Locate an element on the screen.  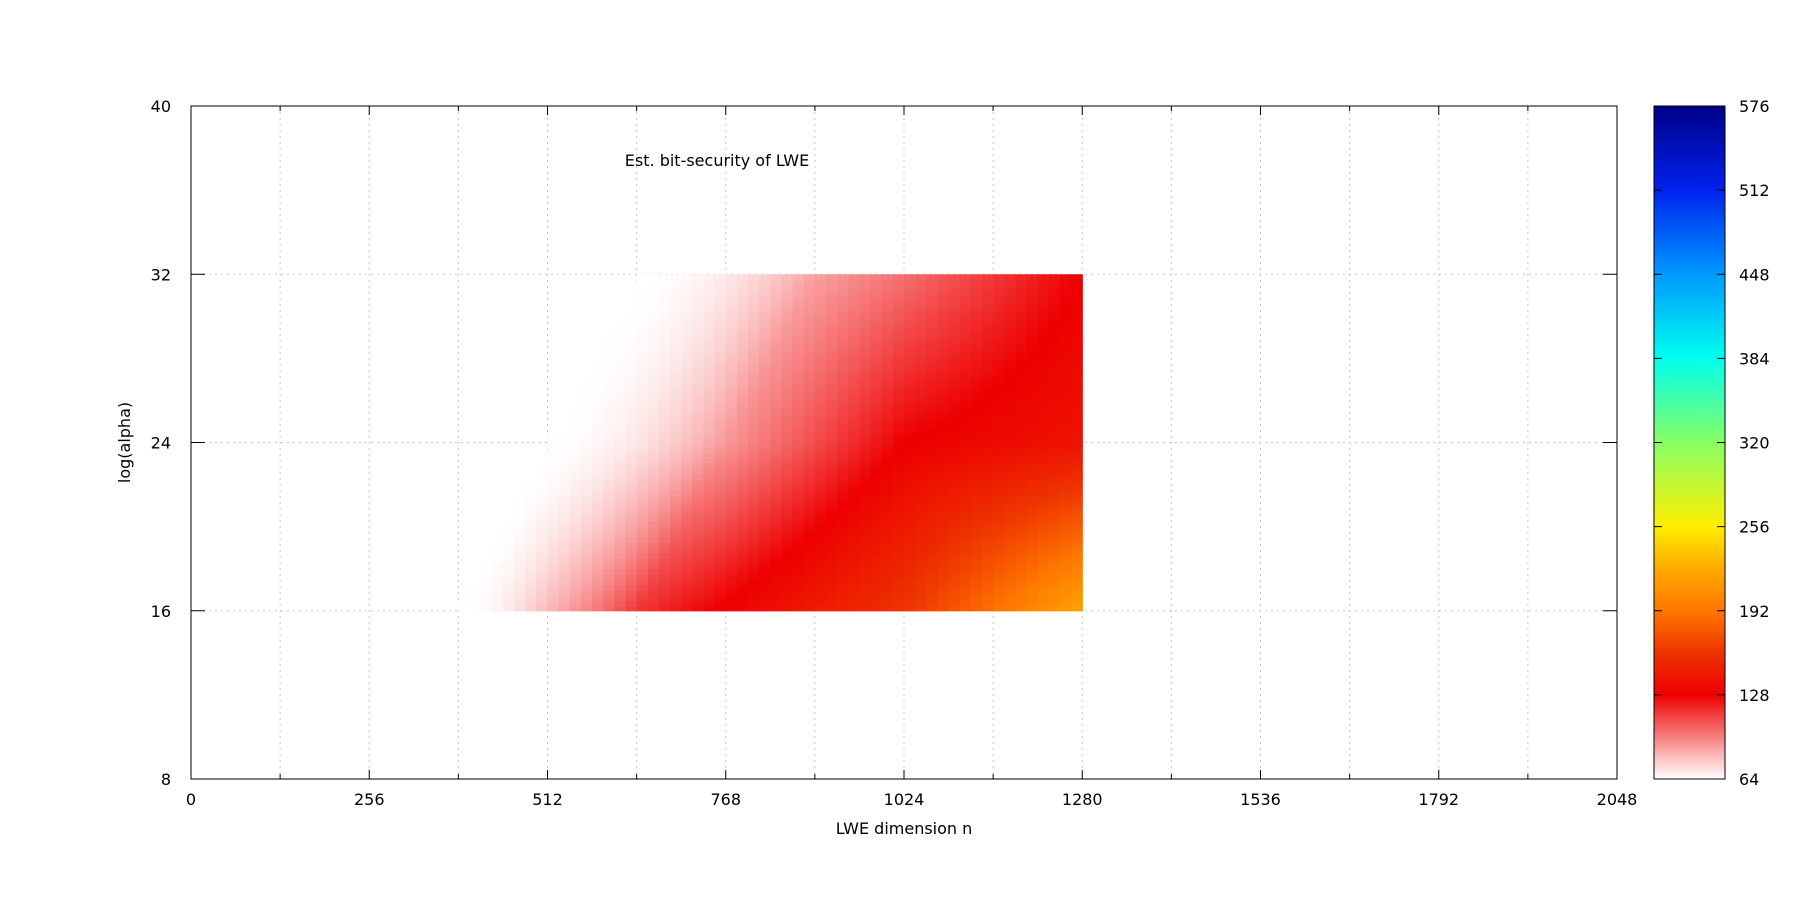
y-tick-label: 16 is located at coordinates (161, 611).